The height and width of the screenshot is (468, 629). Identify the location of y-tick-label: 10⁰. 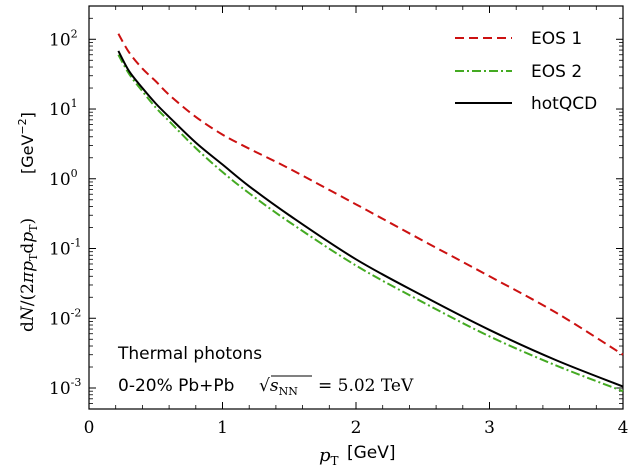
(63, 178).